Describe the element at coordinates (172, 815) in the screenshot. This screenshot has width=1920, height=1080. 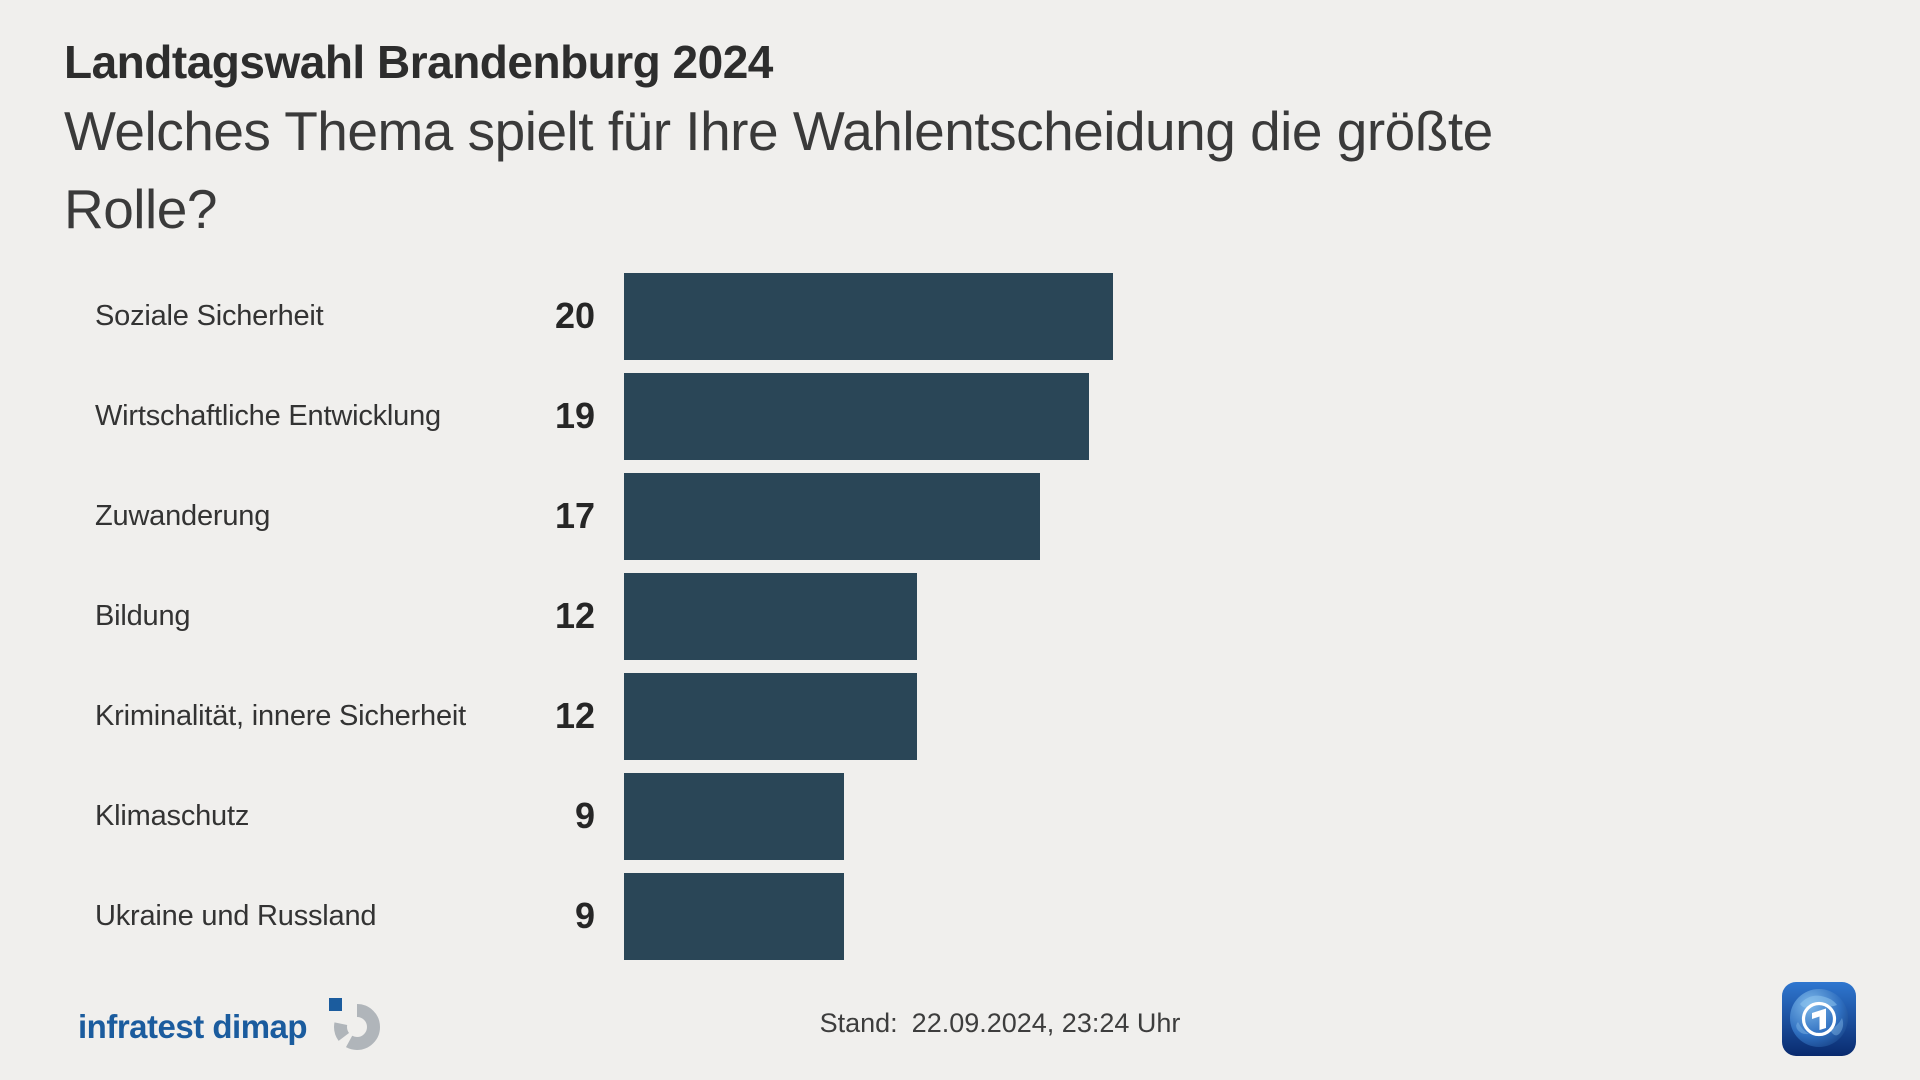
I see `row-label: Klimaschutz` at that location.